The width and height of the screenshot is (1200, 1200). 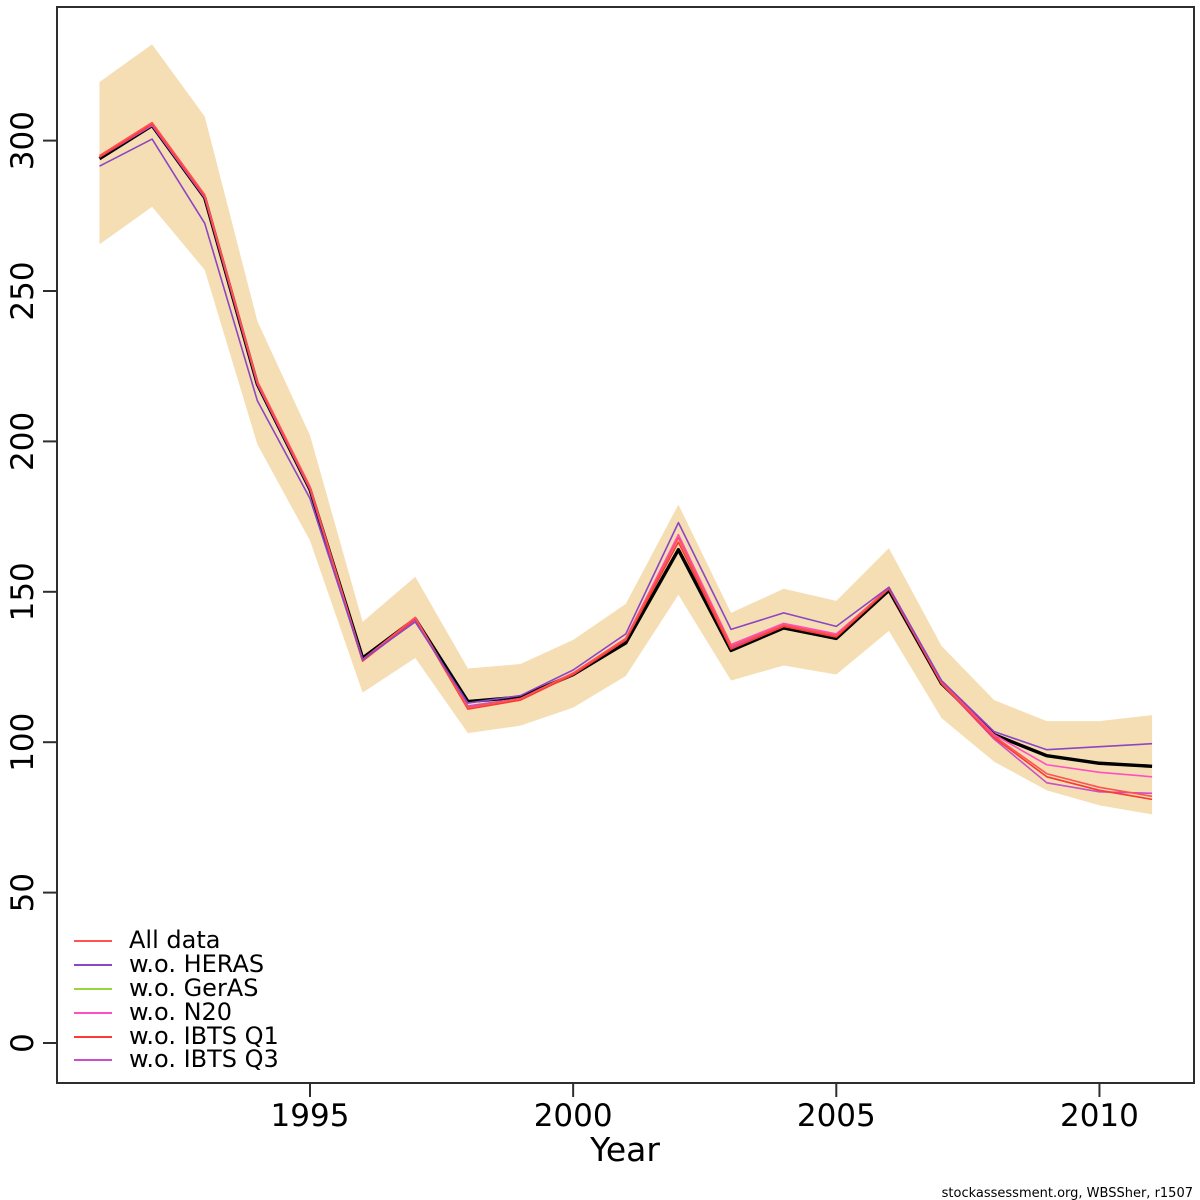 What do you see at coordinates (705, 1108) in the screenshot?
I see `x-axis-ticks: 1995 2000 2005 2010` at bounding box center [705, 1108].